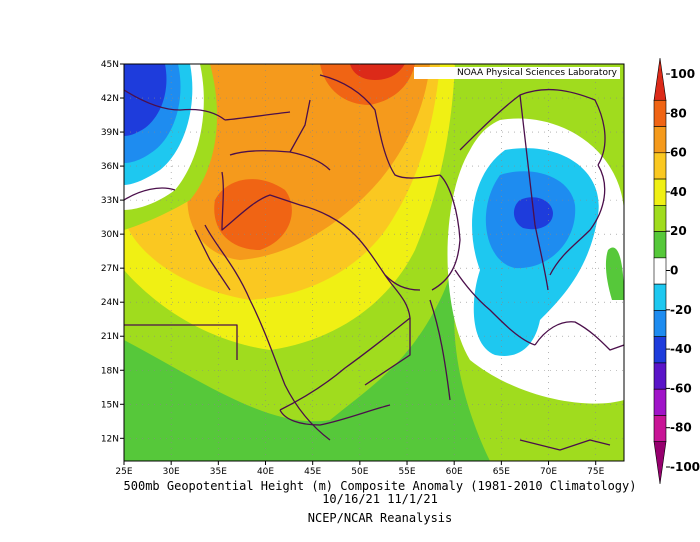 This screenshot has height=542, width=700. What do you see at coordinates (110, 337) in the screenshot?
I see `y-tick-label: 21N` at bounding box center [110, 337].